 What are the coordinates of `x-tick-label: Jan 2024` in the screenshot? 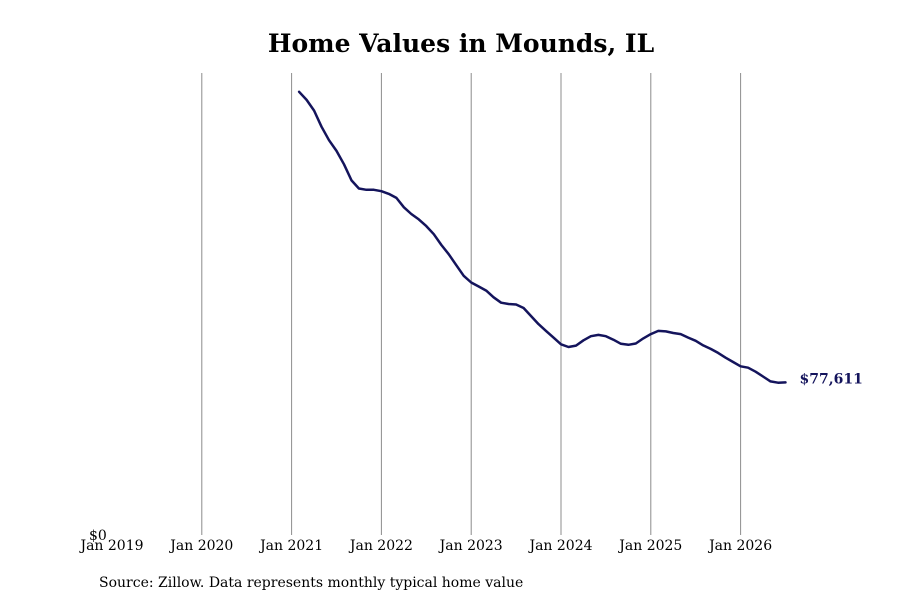 It's located at (559, 546).